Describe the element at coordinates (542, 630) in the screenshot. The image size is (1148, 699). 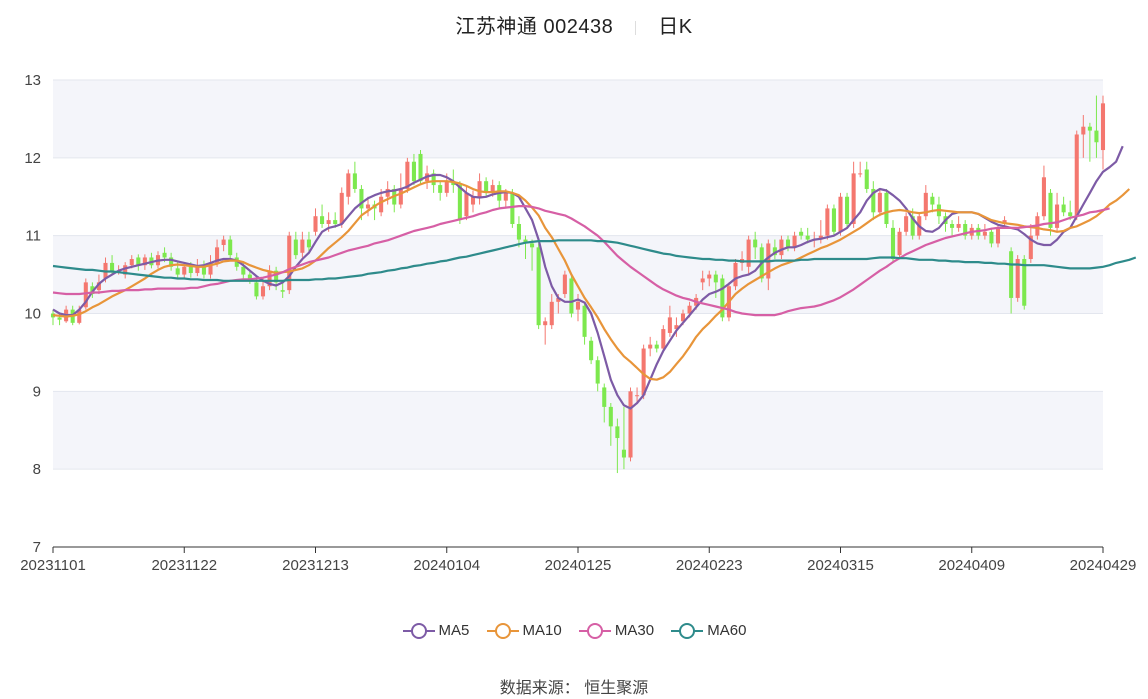
I see `legend-label-ma10: MA10` at that location.